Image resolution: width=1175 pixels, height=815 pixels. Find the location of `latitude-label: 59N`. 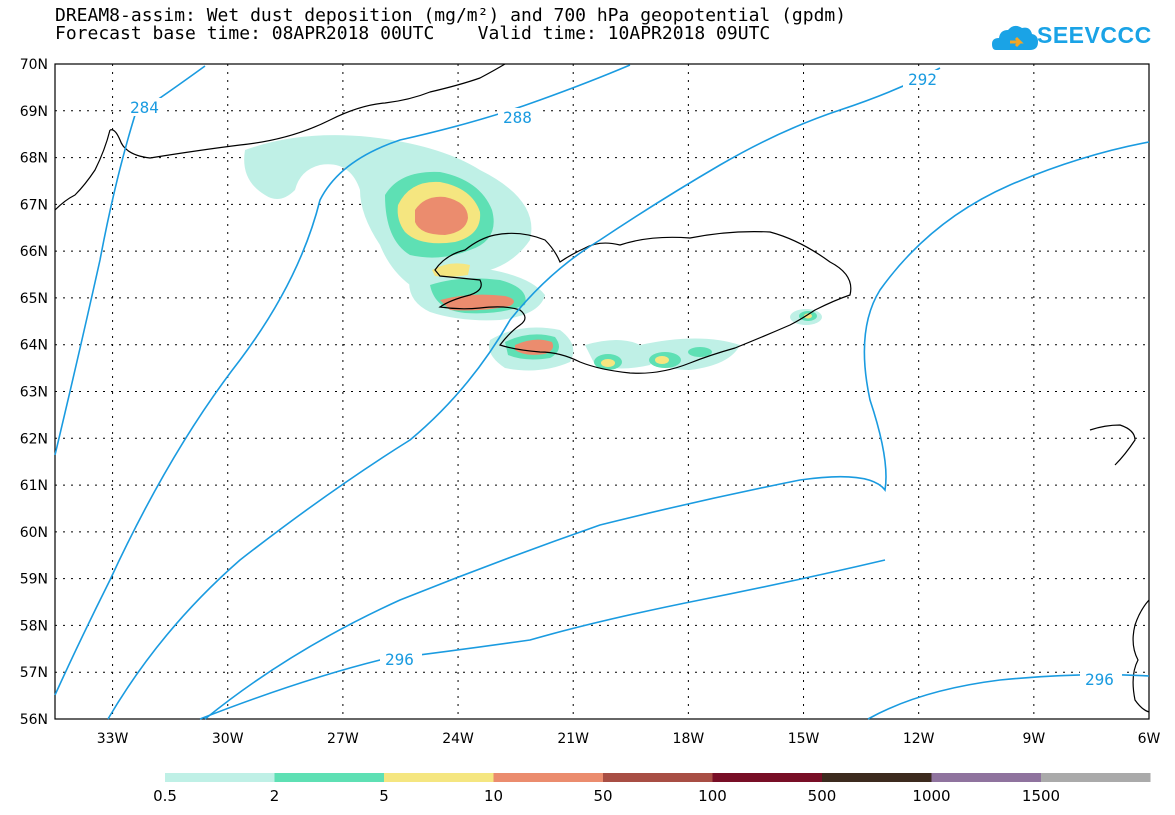

latitude-label: 59N is located at coordinates (34, 580).